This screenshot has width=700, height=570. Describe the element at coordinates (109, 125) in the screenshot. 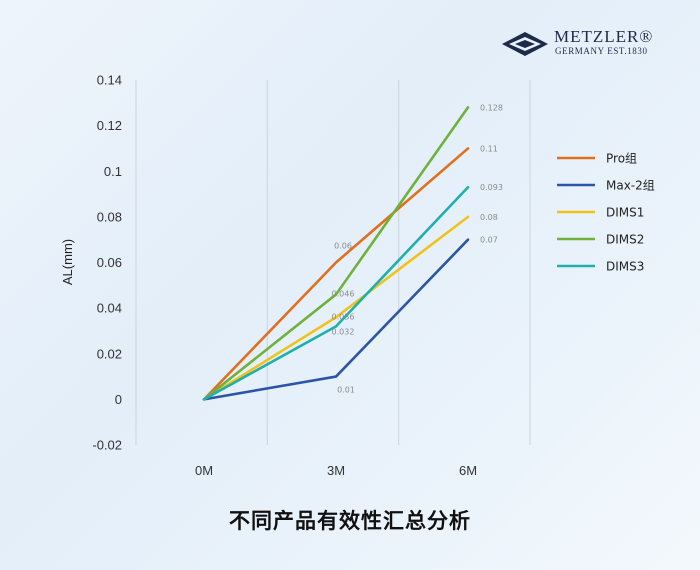

I see `y-tick-label: 0.12` at that location.